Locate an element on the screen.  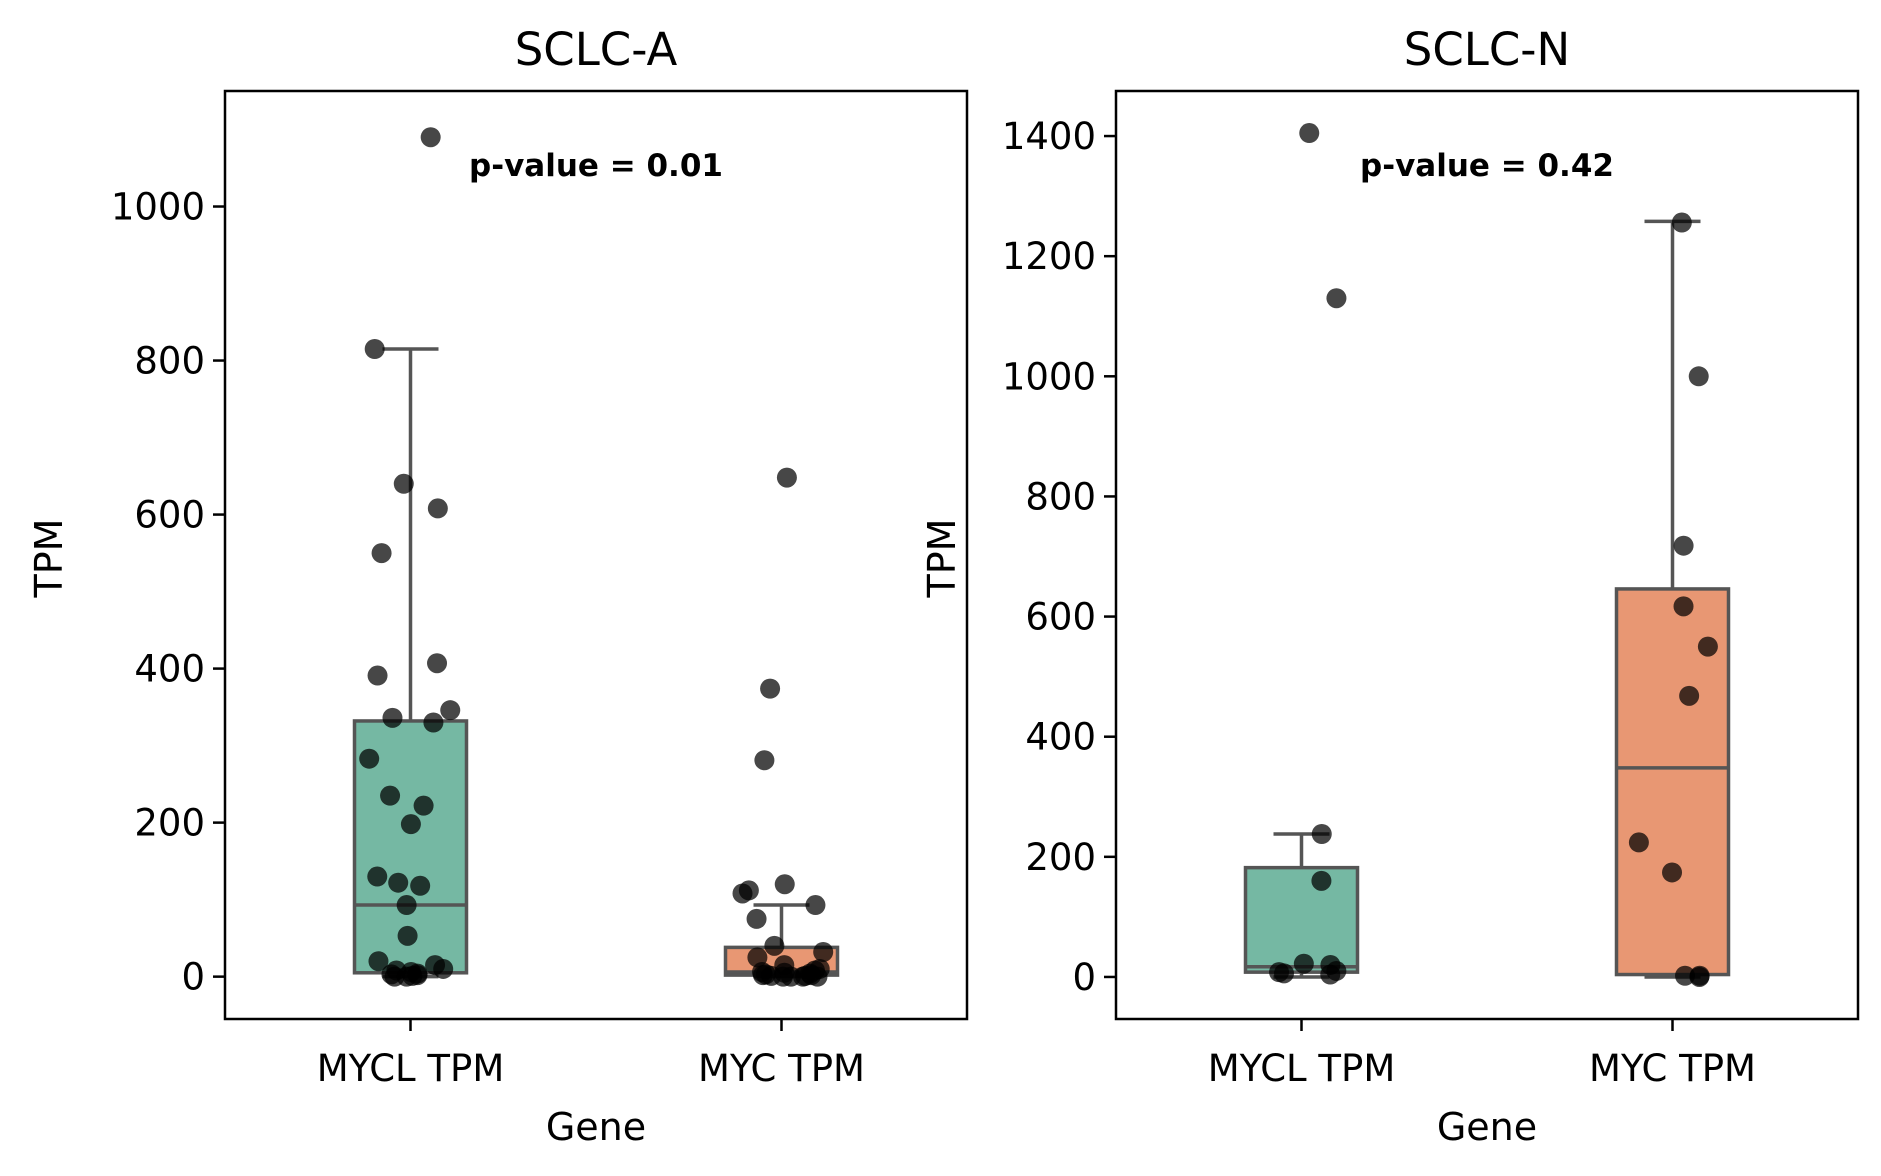
p-value-annotation: p-value = 0.42 is located at coordinates (1487, 166).